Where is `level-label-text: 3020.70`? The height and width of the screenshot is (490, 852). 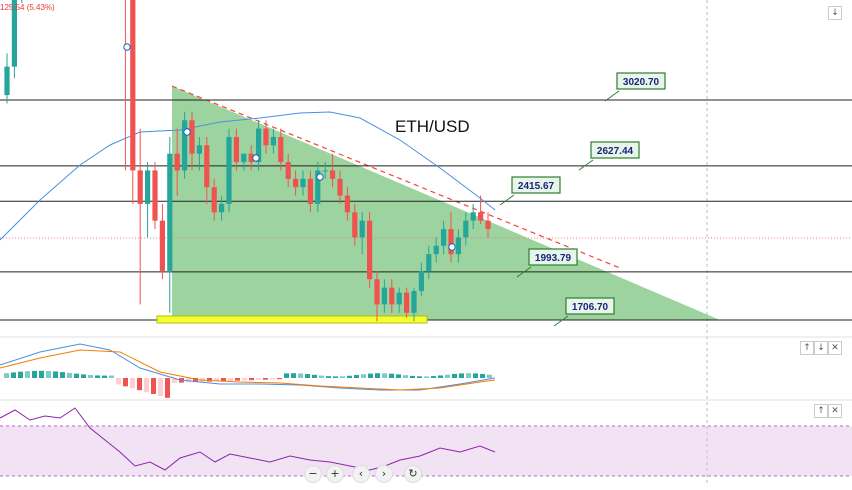
level-label-text: 3020.70 is located at coordinates (641, 82).